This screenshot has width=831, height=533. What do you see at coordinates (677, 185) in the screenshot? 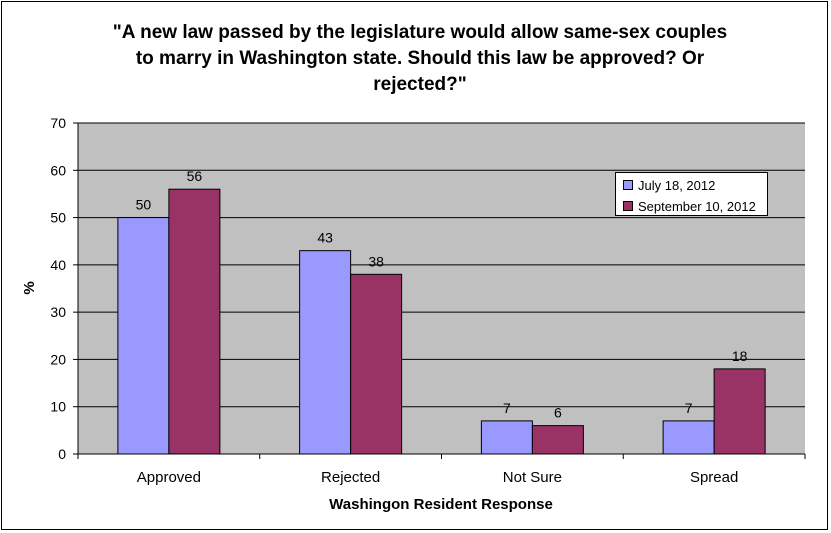
I see `legend-label-july: July 18, 2012` at bounding box center [677, 185].